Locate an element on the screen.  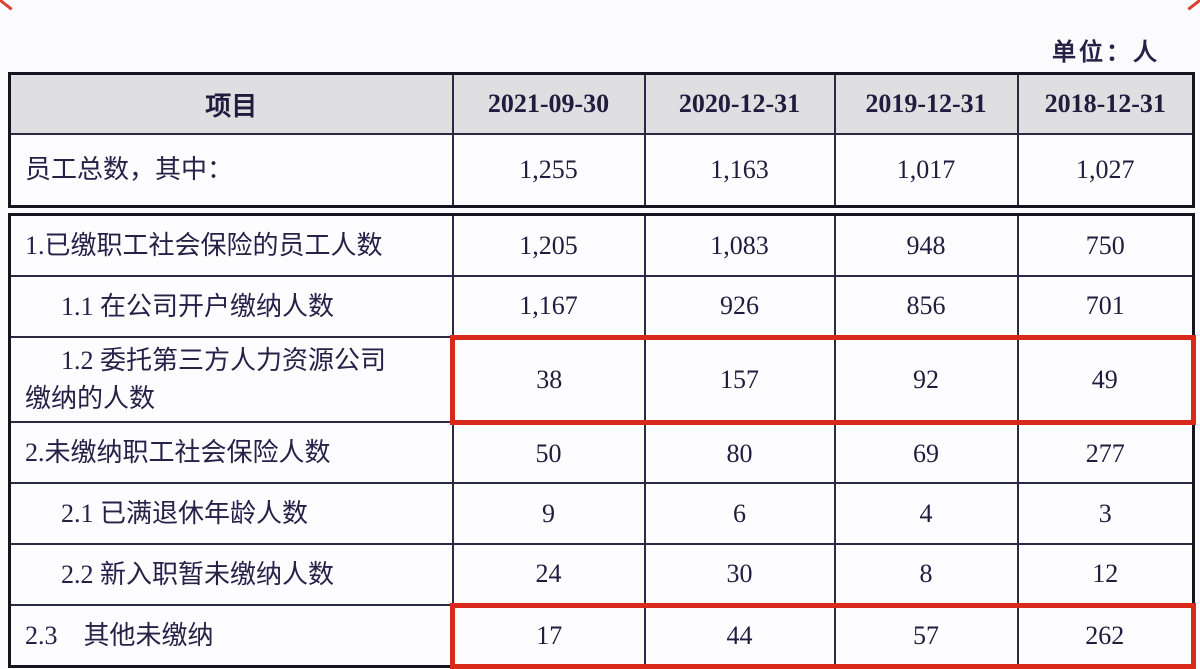
column-header-item: 项目 is located at coordinates (231, 103).